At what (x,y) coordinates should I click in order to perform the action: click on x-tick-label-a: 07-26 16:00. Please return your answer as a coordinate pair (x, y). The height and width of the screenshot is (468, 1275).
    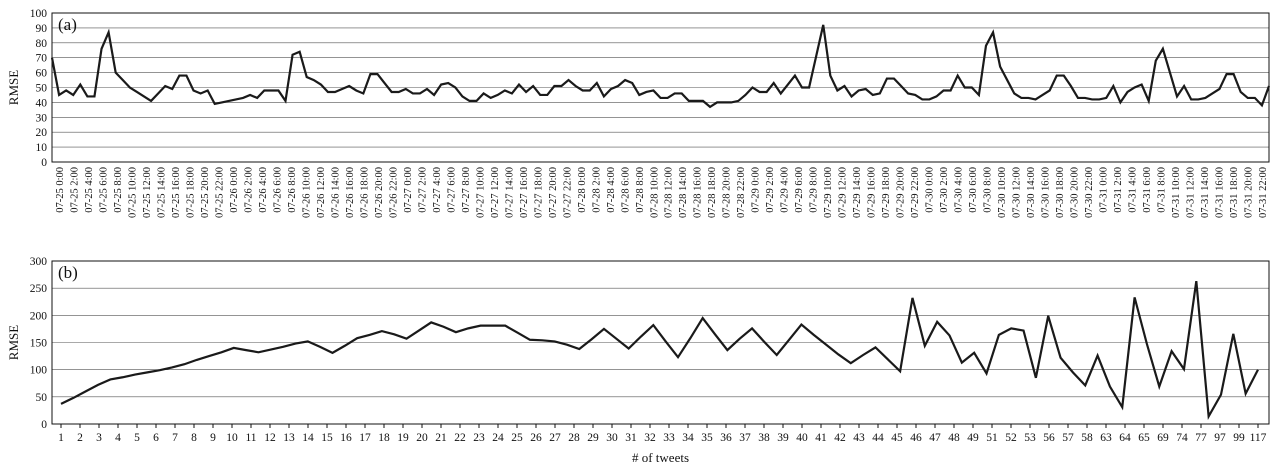
    Looking at the image, I should click on (350, 192).